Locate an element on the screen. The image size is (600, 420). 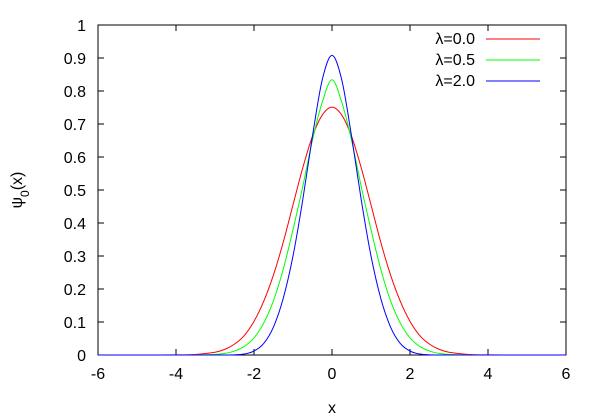
y-axis-label: ψ0(x) is located at coordinates (20, 190).